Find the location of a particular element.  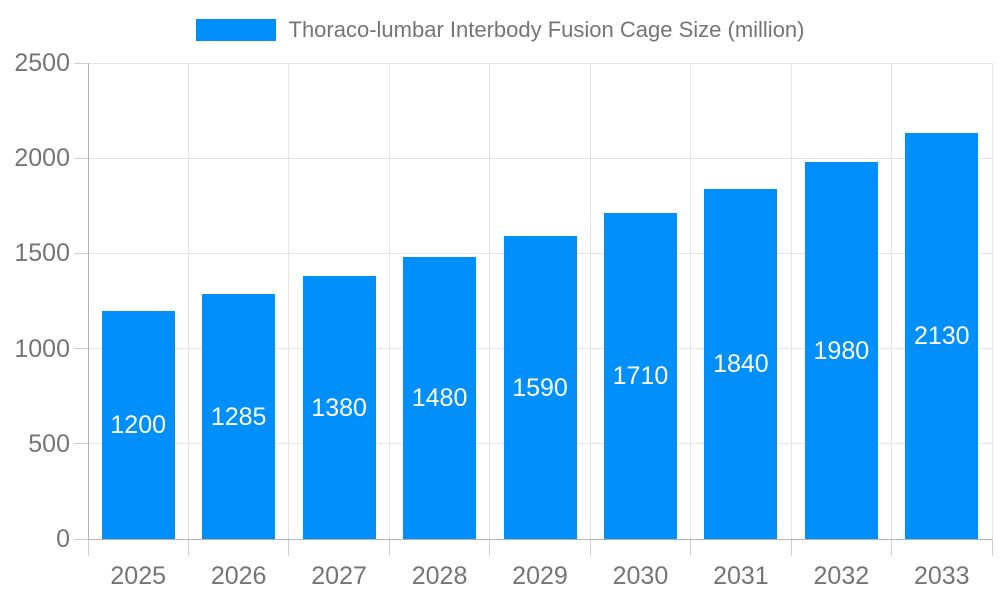

y-axis-label: 0 is located at coordinates (63, 539).